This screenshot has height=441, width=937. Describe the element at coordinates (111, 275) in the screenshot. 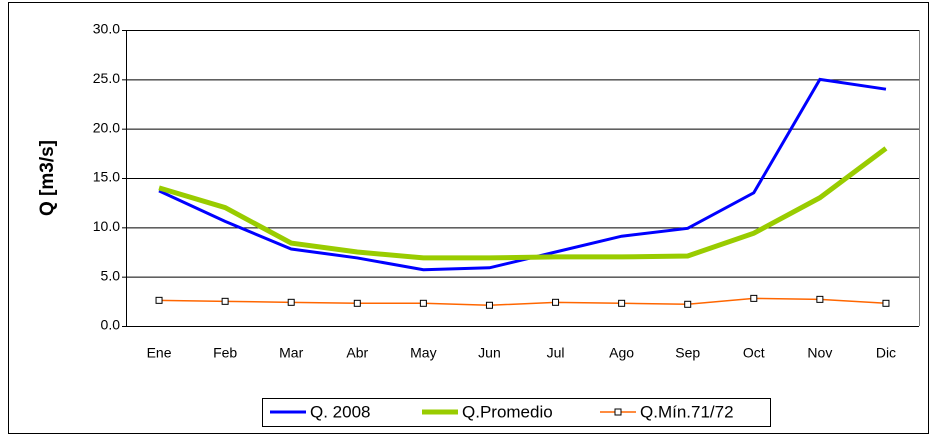

I see `y-tick-label: 5.0` at that location.